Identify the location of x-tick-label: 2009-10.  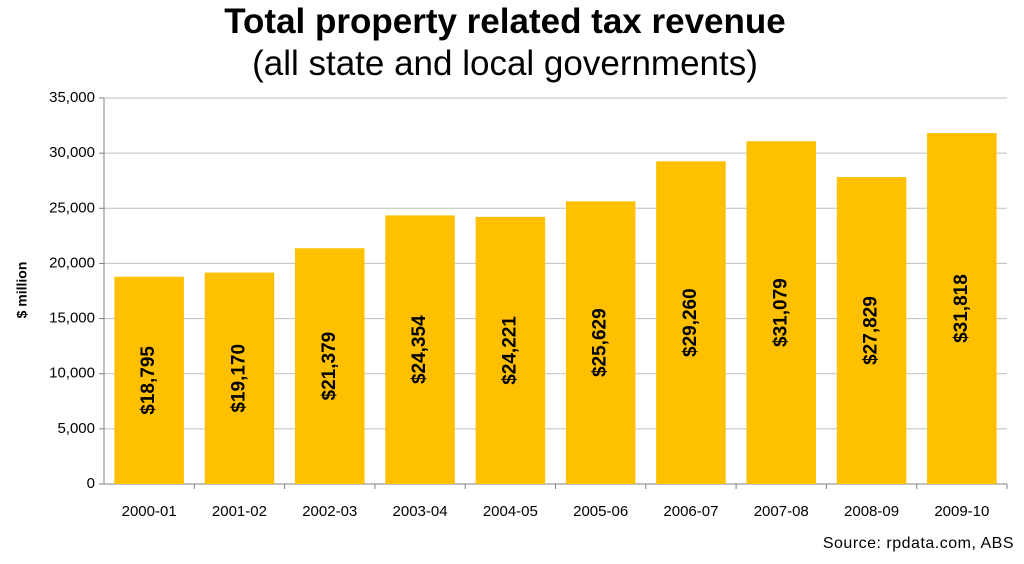
(961, 511).